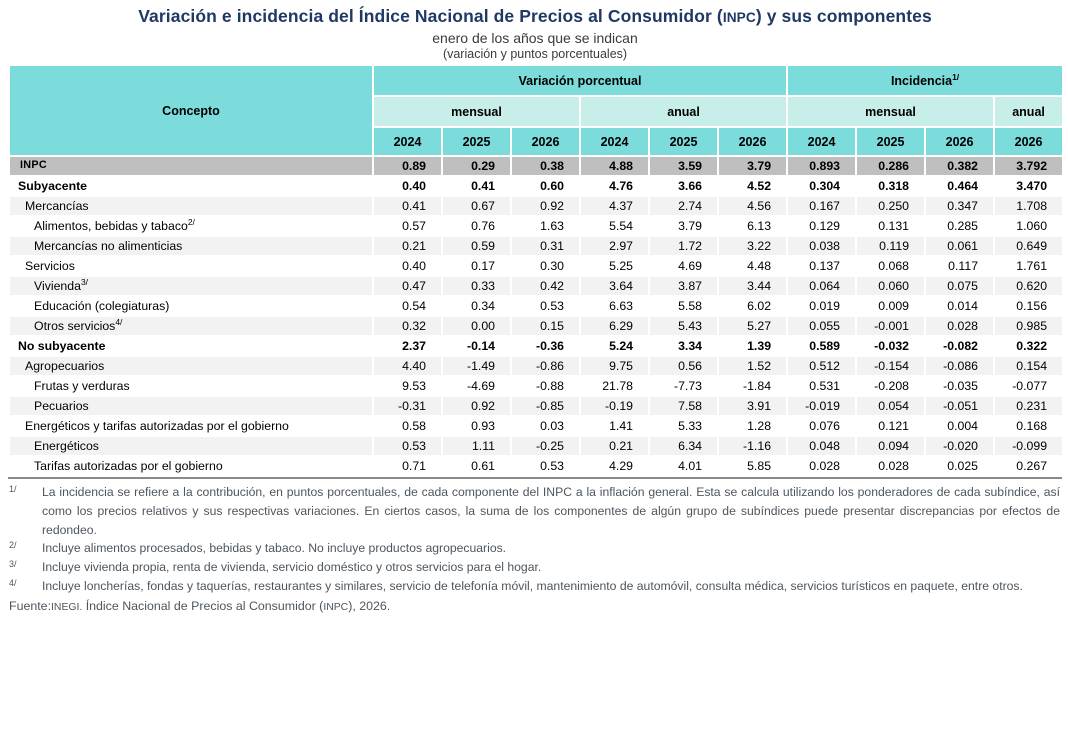 This screenshot has height=738, width=1068. I want to click on value-cell: -0.032, so click(891, 346).